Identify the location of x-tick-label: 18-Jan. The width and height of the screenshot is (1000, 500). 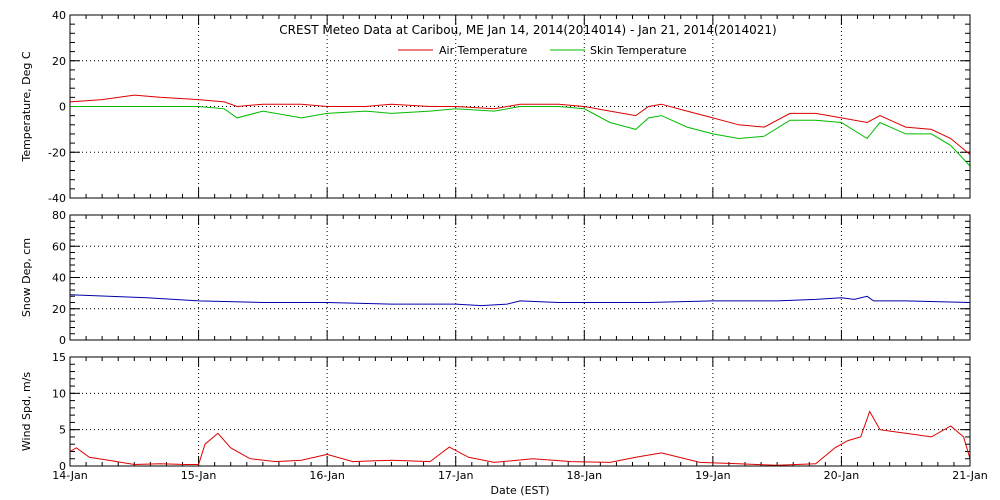
(585, 475).